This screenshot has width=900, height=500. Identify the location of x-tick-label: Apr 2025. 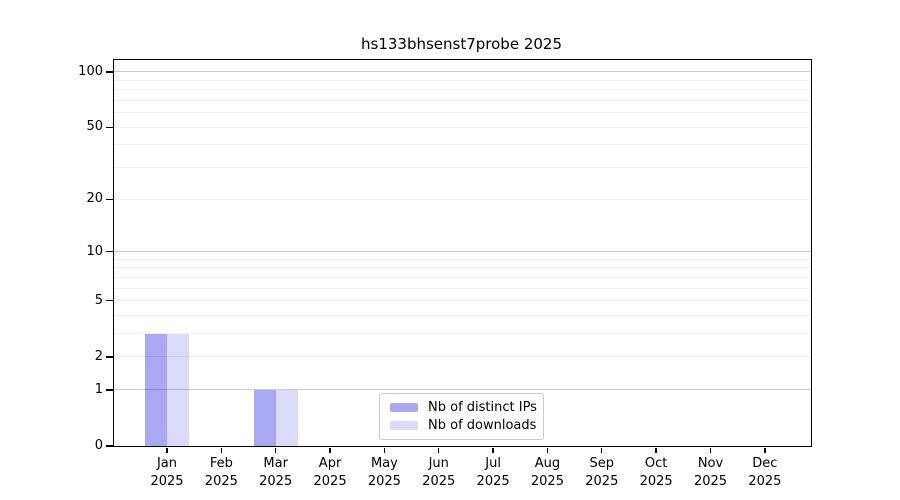
(330, 472).